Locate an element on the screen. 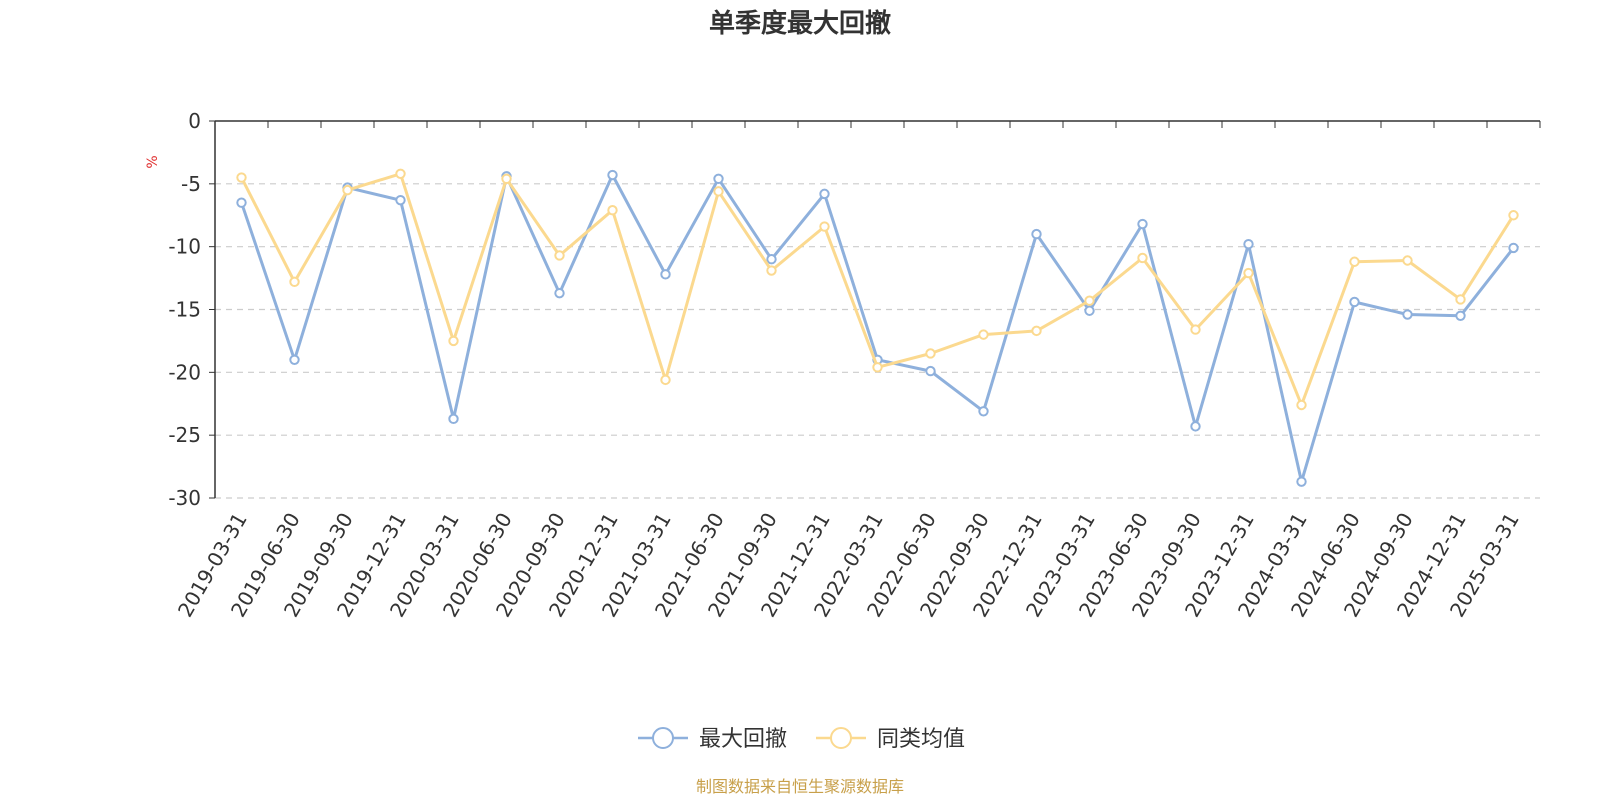 This screenshot has width=1600, height=800. legend-item: 最大回撤 is located at coordinates (712, 739).